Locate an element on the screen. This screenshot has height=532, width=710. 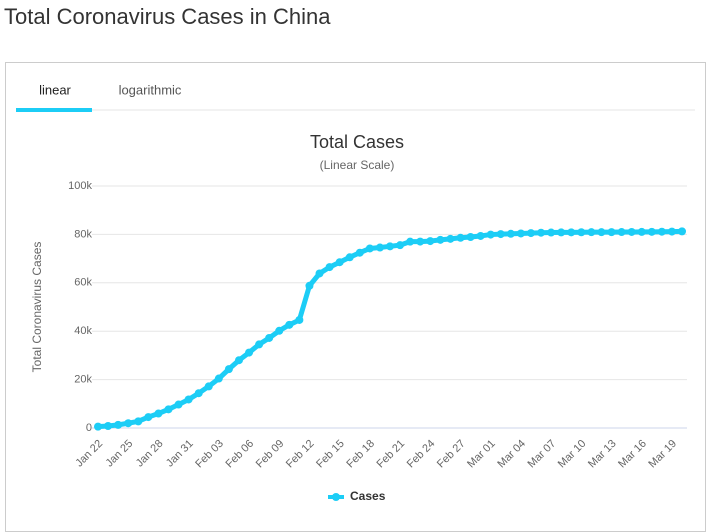
x-tick-label: Feb 15 is located at coordinates (330, 454).